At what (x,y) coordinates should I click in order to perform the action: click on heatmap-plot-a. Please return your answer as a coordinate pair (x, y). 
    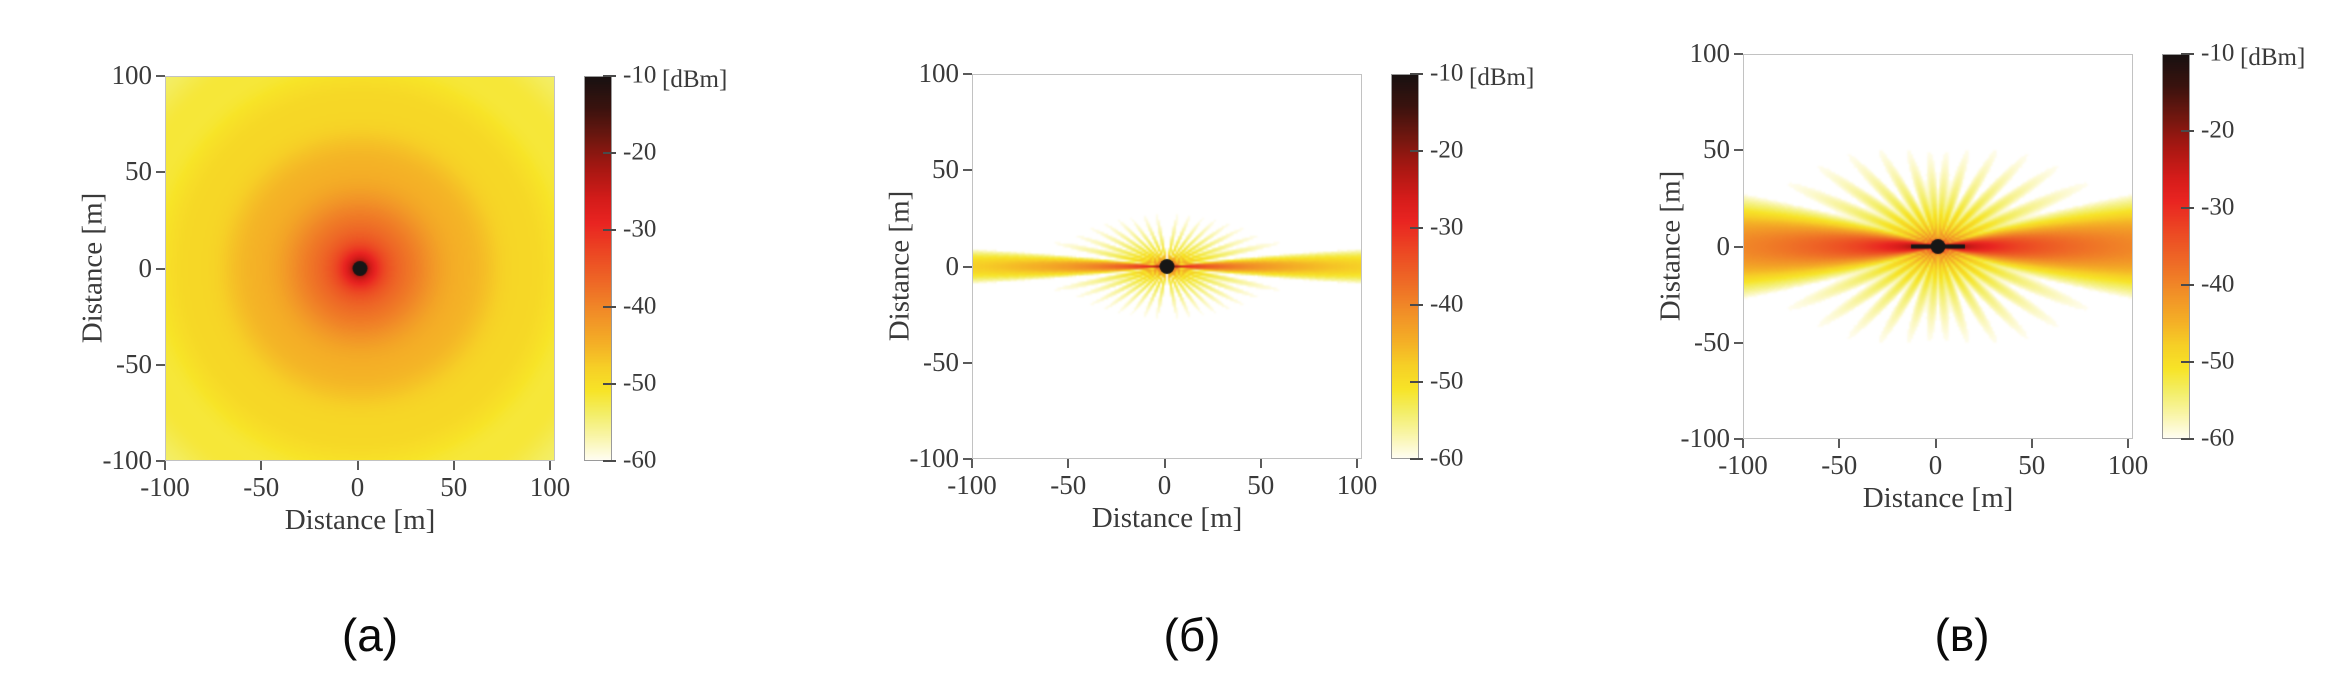
    Looking at the image, I should click on (360, 268).